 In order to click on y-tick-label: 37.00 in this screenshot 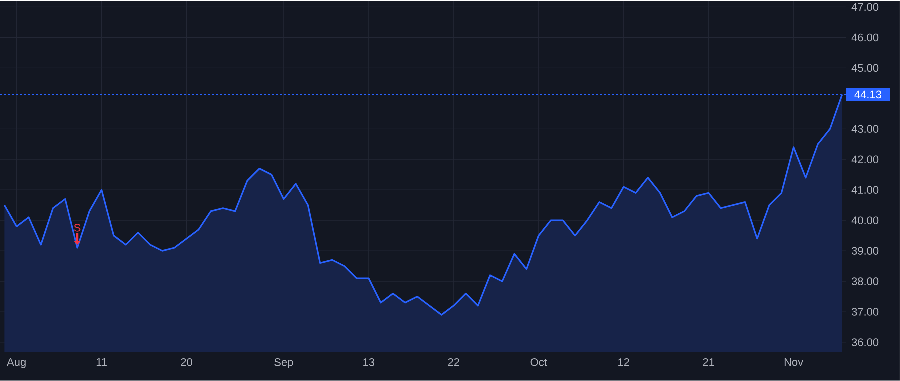, I will do `click(865, 312)`.